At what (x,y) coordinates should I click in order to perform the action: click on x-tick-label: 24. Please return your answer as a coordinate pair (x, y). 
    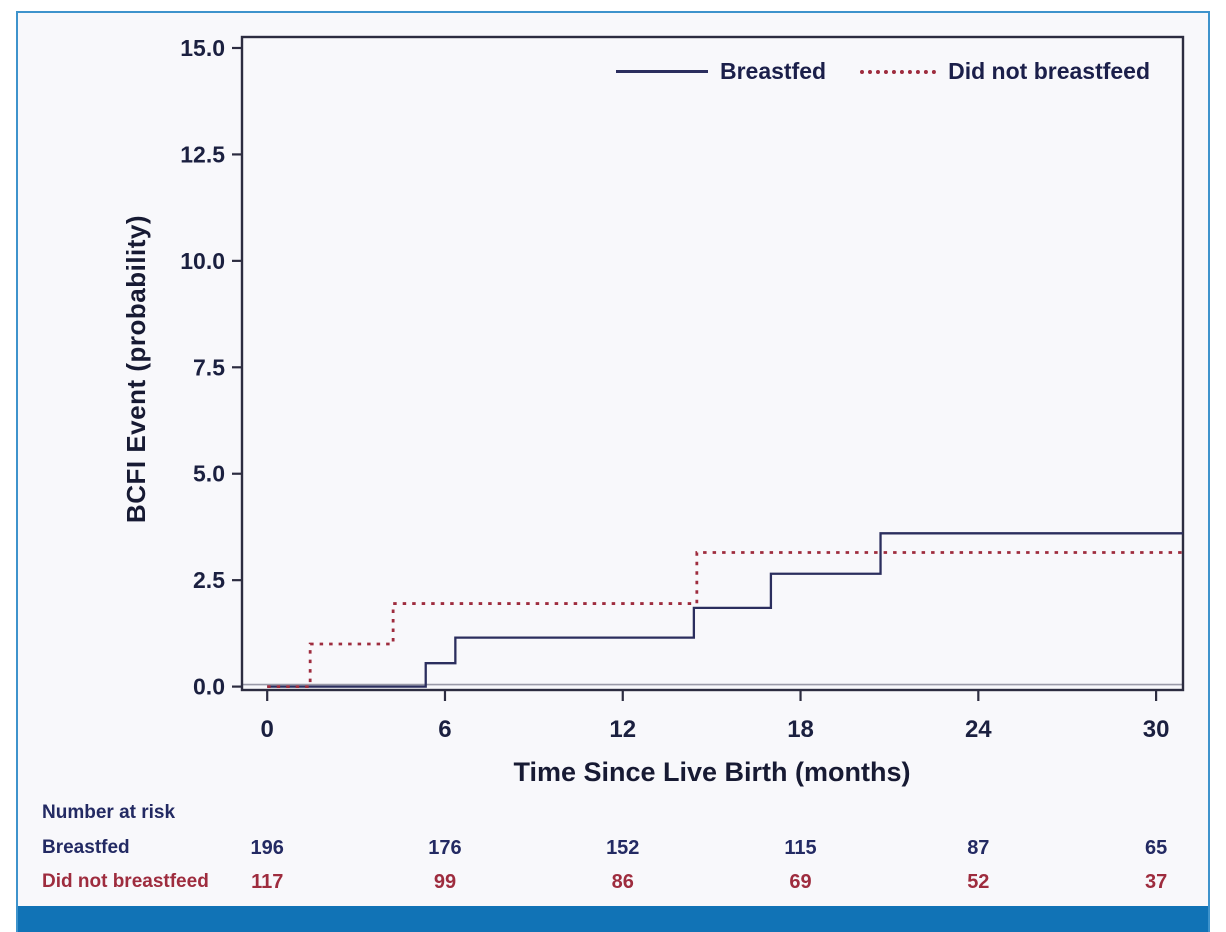
    Looking at the image, I should click on (978, 729).